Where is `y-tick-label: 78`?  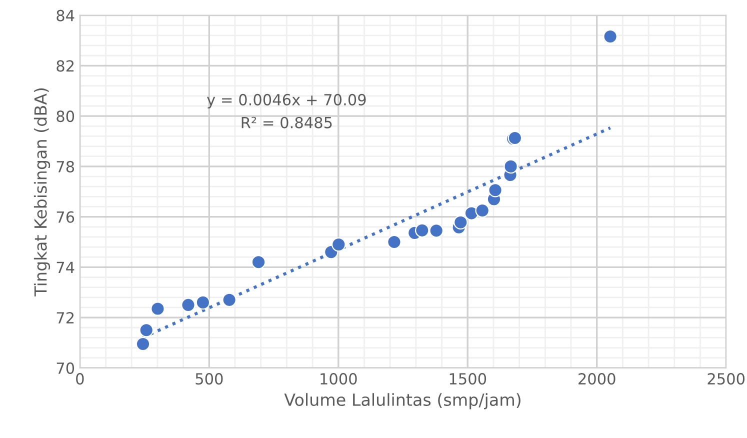
y-tick-label: 78 is located at coordinates (65, 166).